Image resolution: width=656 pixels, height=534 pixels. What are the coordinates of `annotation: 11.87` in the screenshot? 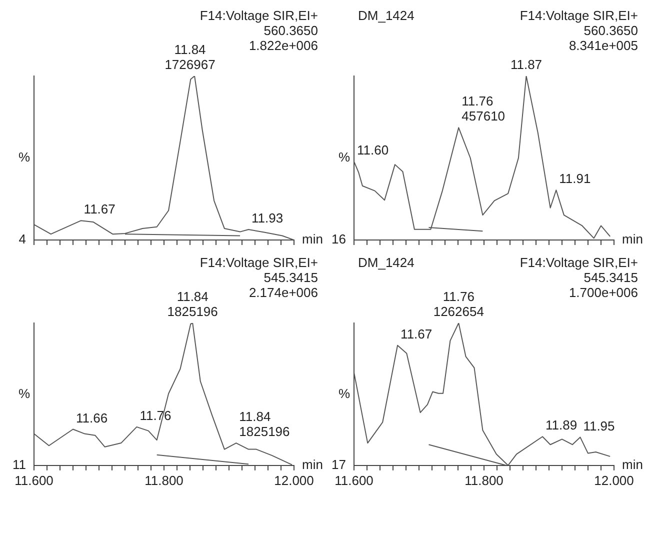 It's located at (526, 64).